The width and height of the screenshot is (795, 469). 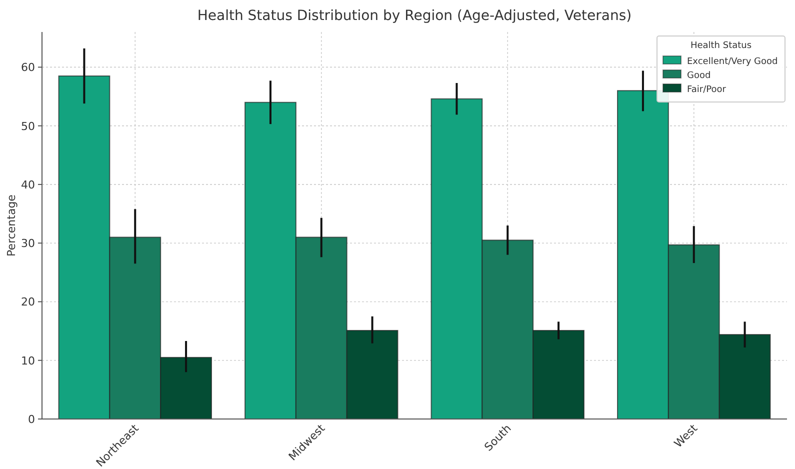 I want to click on y-tick-label: 60, so click(x=28, y=67).